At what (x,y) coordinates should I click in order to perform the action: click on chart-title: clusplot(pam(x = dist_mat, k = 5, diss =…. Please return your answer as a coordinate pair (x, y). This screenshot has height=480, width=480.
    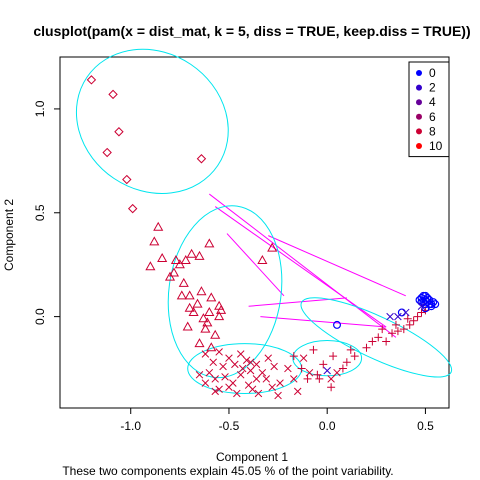
    Looking at the image, I should click on (251, 31).